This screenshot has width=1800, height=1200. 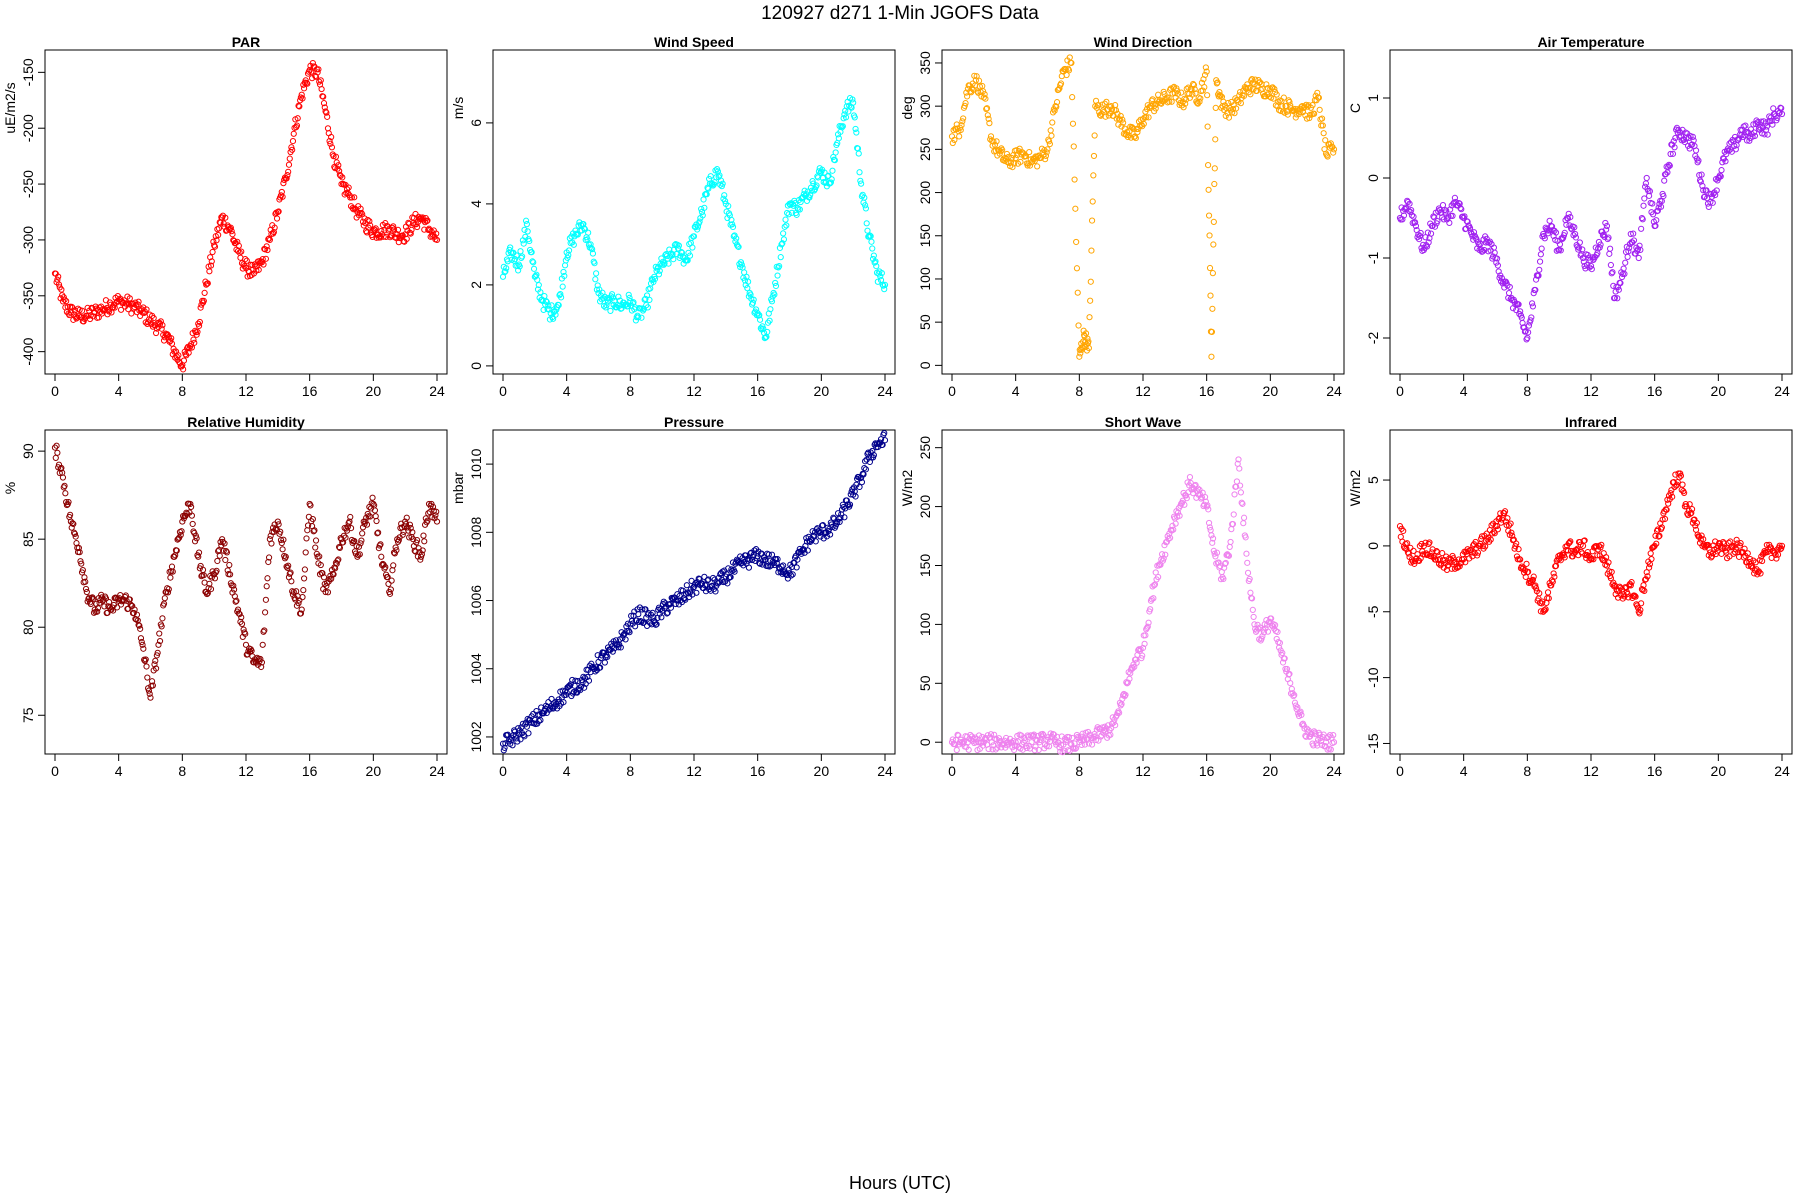 I want to click on series-points, so click(x=1591, y=223).